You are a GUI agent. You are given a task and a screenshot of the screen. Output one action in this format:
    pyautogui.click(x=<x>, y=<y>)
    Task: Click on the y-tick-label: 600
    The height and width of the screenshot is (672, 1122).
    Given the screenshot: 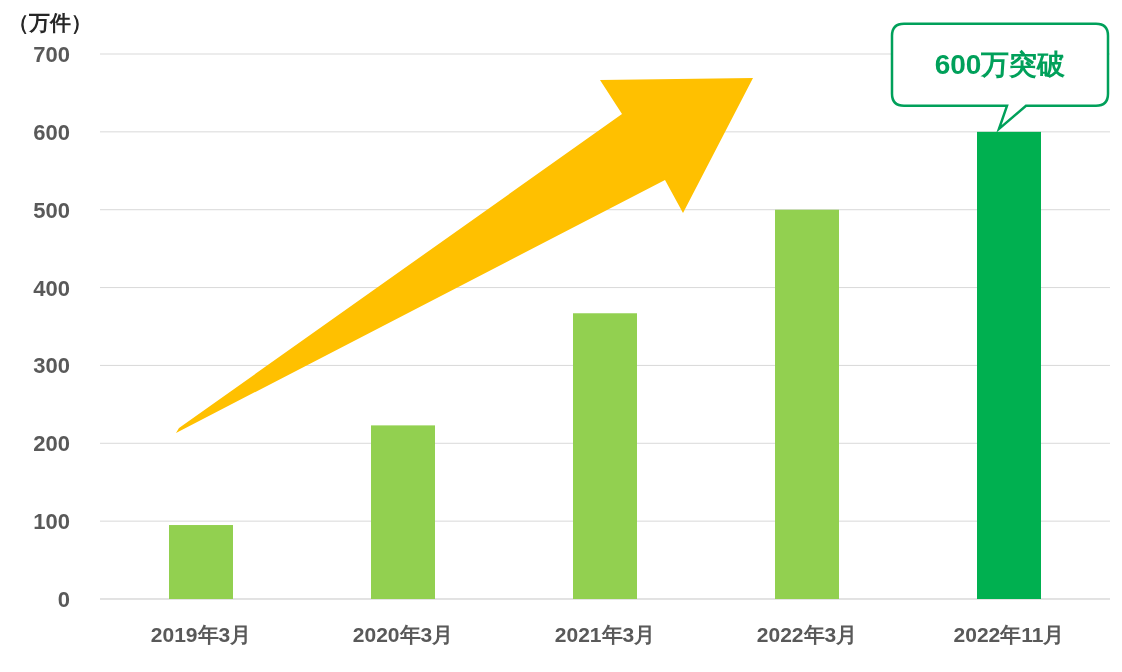 What is the action you would take?
    pyautogui.click(x=51, y=132)
    